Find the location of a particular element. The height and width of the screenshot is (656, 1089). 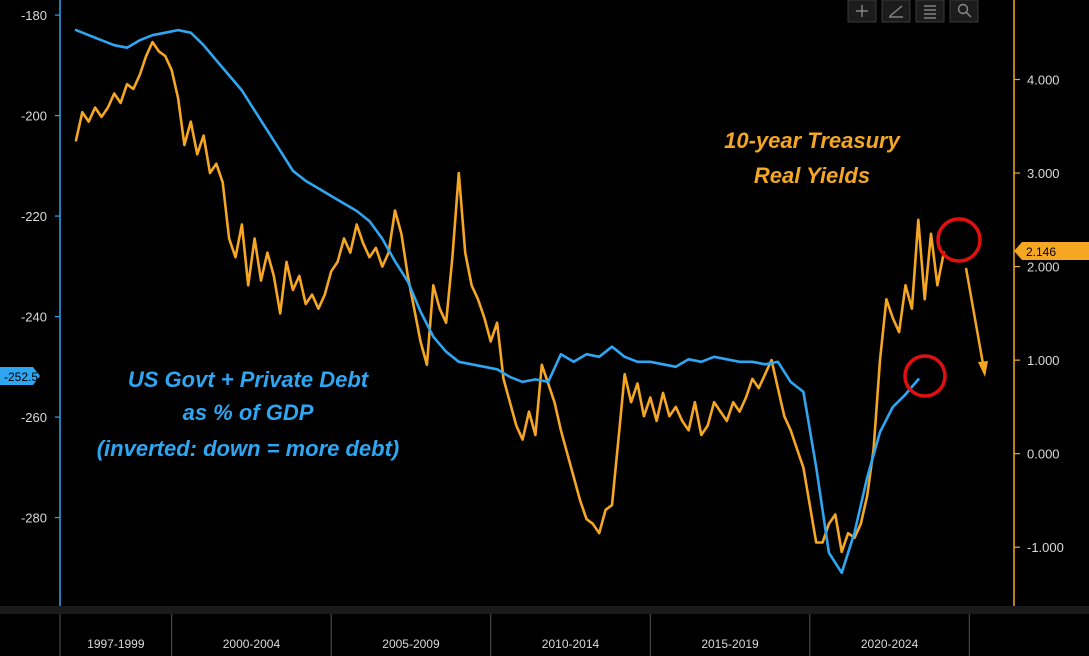

x-tick-label: 2000-2004 is located at coordinates (252, 644).